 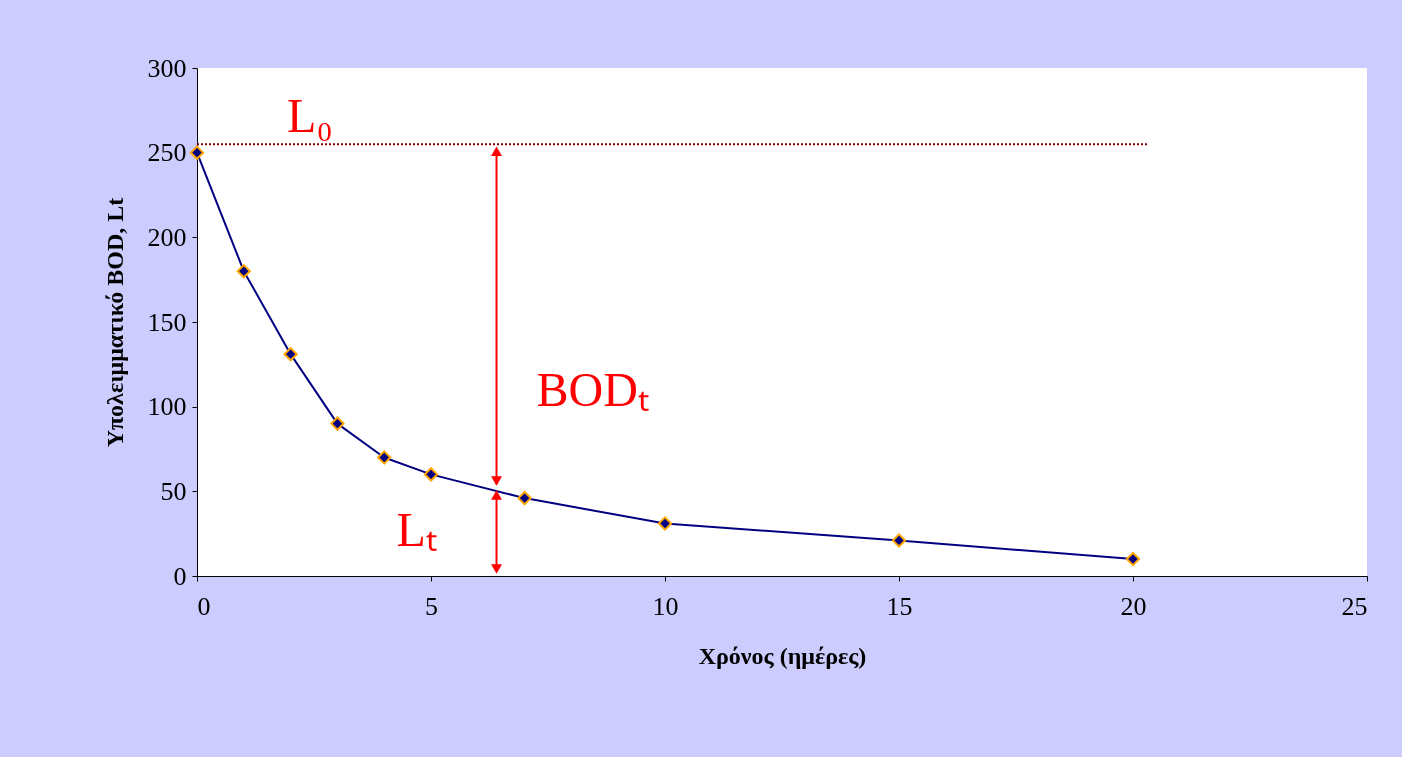 I want to click on x-tick-label: 10, so click(x=665, y=606).